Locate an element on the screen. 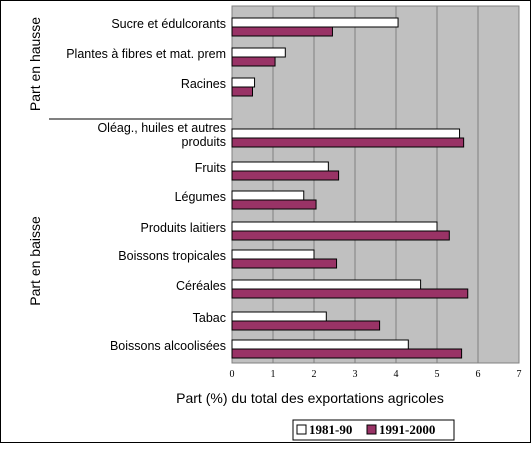 This screenshot has width=531, height=449. category-label: Sucre et édulcorants is located at coordinates (168, 24).